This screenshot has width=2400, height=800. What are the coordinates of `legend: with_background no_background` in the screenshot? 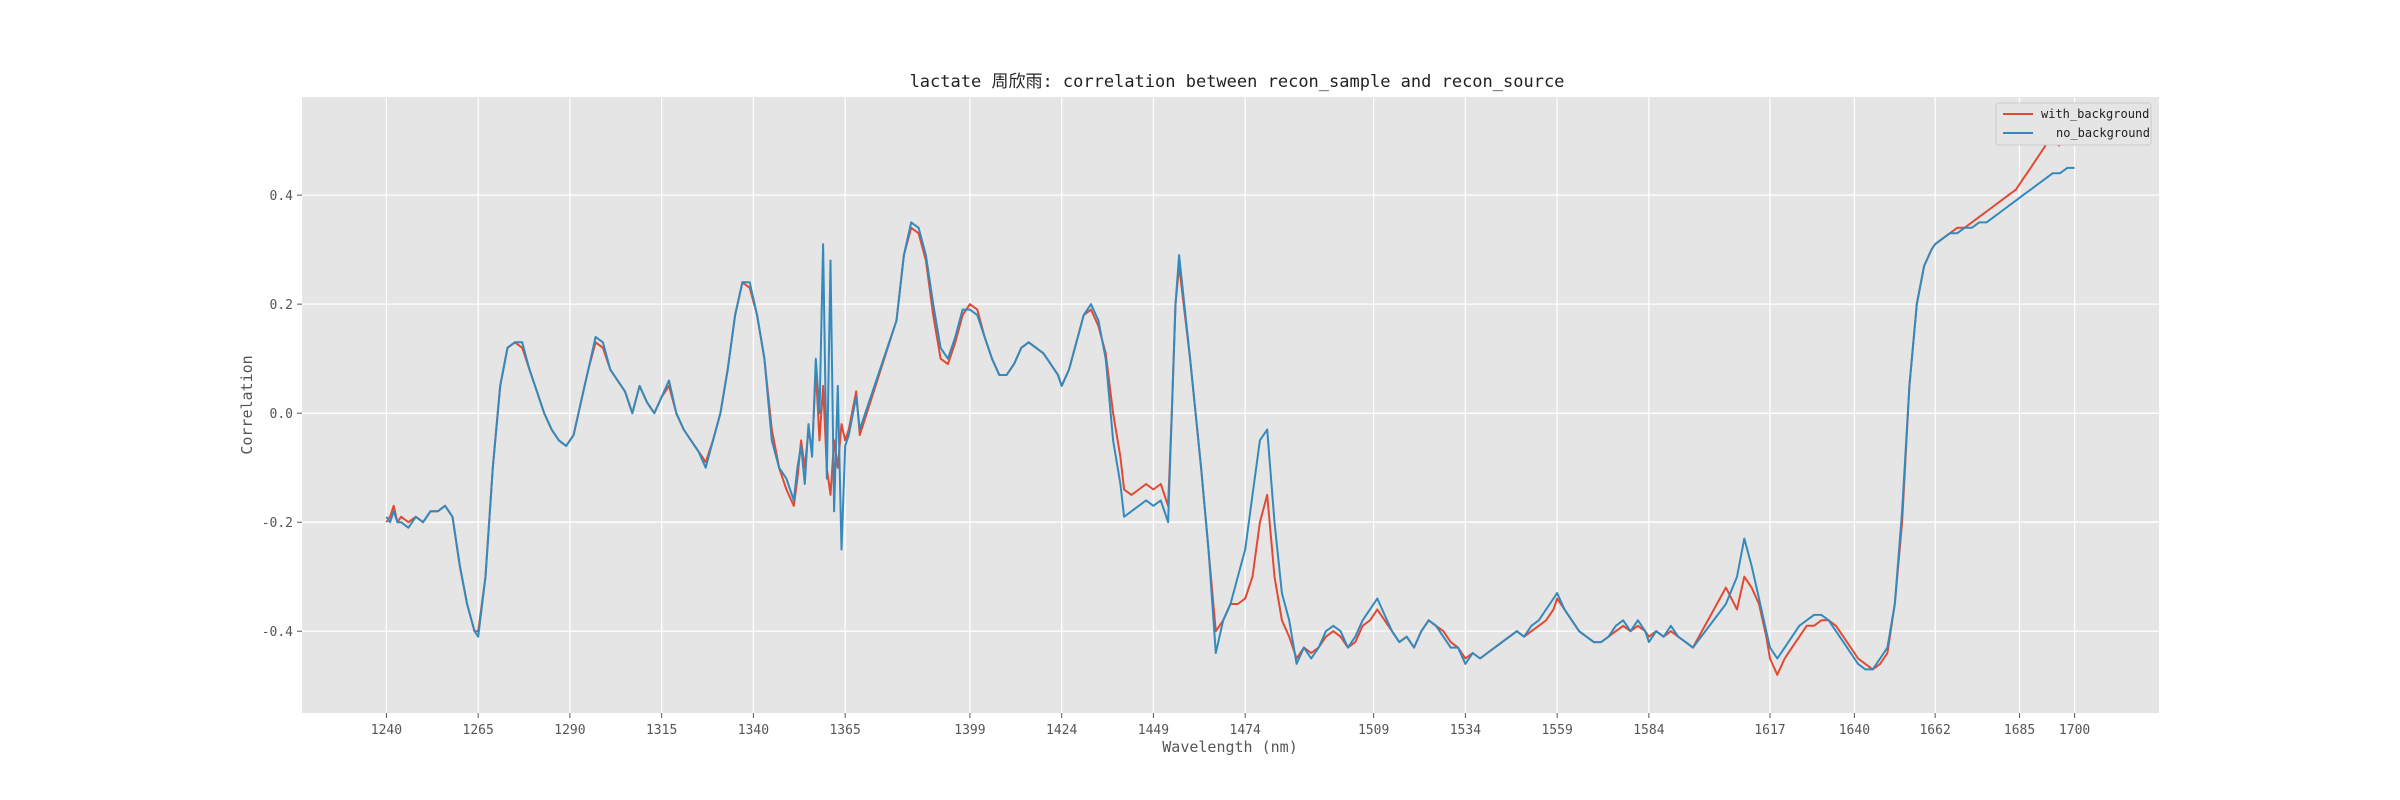 It's located at (2073, 124).